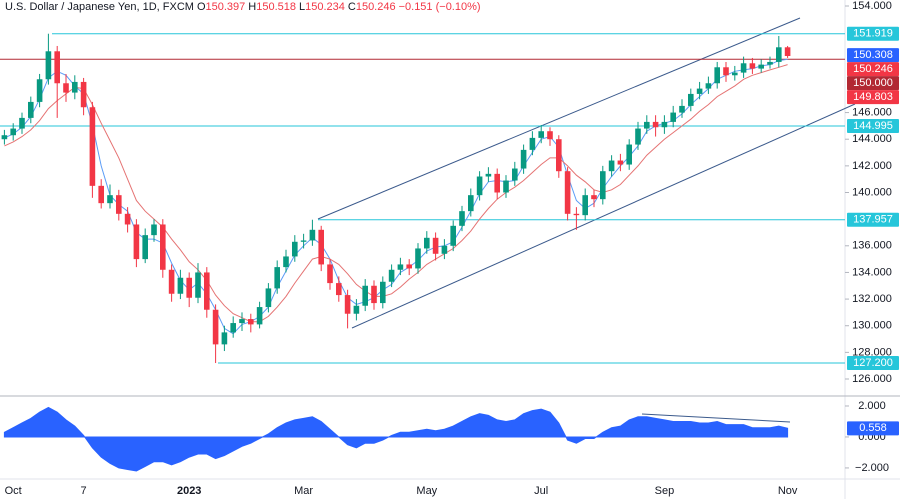  Describe the element at coordinates (872, 166) in the screenshot. I see `y-tick-label: 142.000` at that location.